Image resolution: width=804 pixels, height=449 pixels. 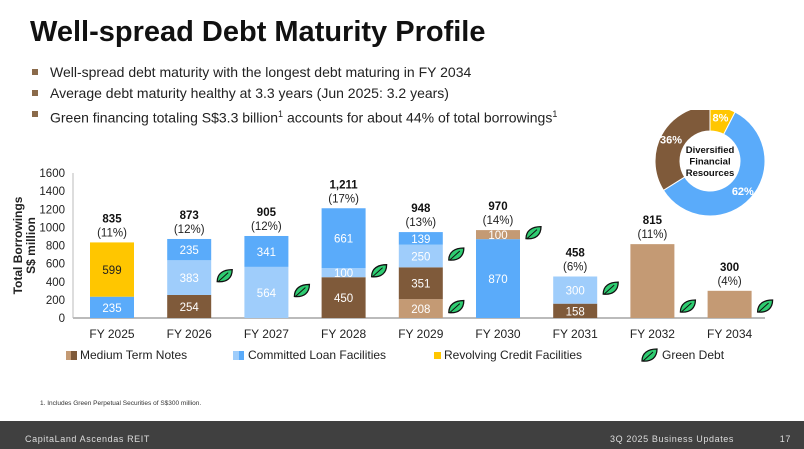 I want to click on bar-total-label: 300, so click(x=729, y=268).